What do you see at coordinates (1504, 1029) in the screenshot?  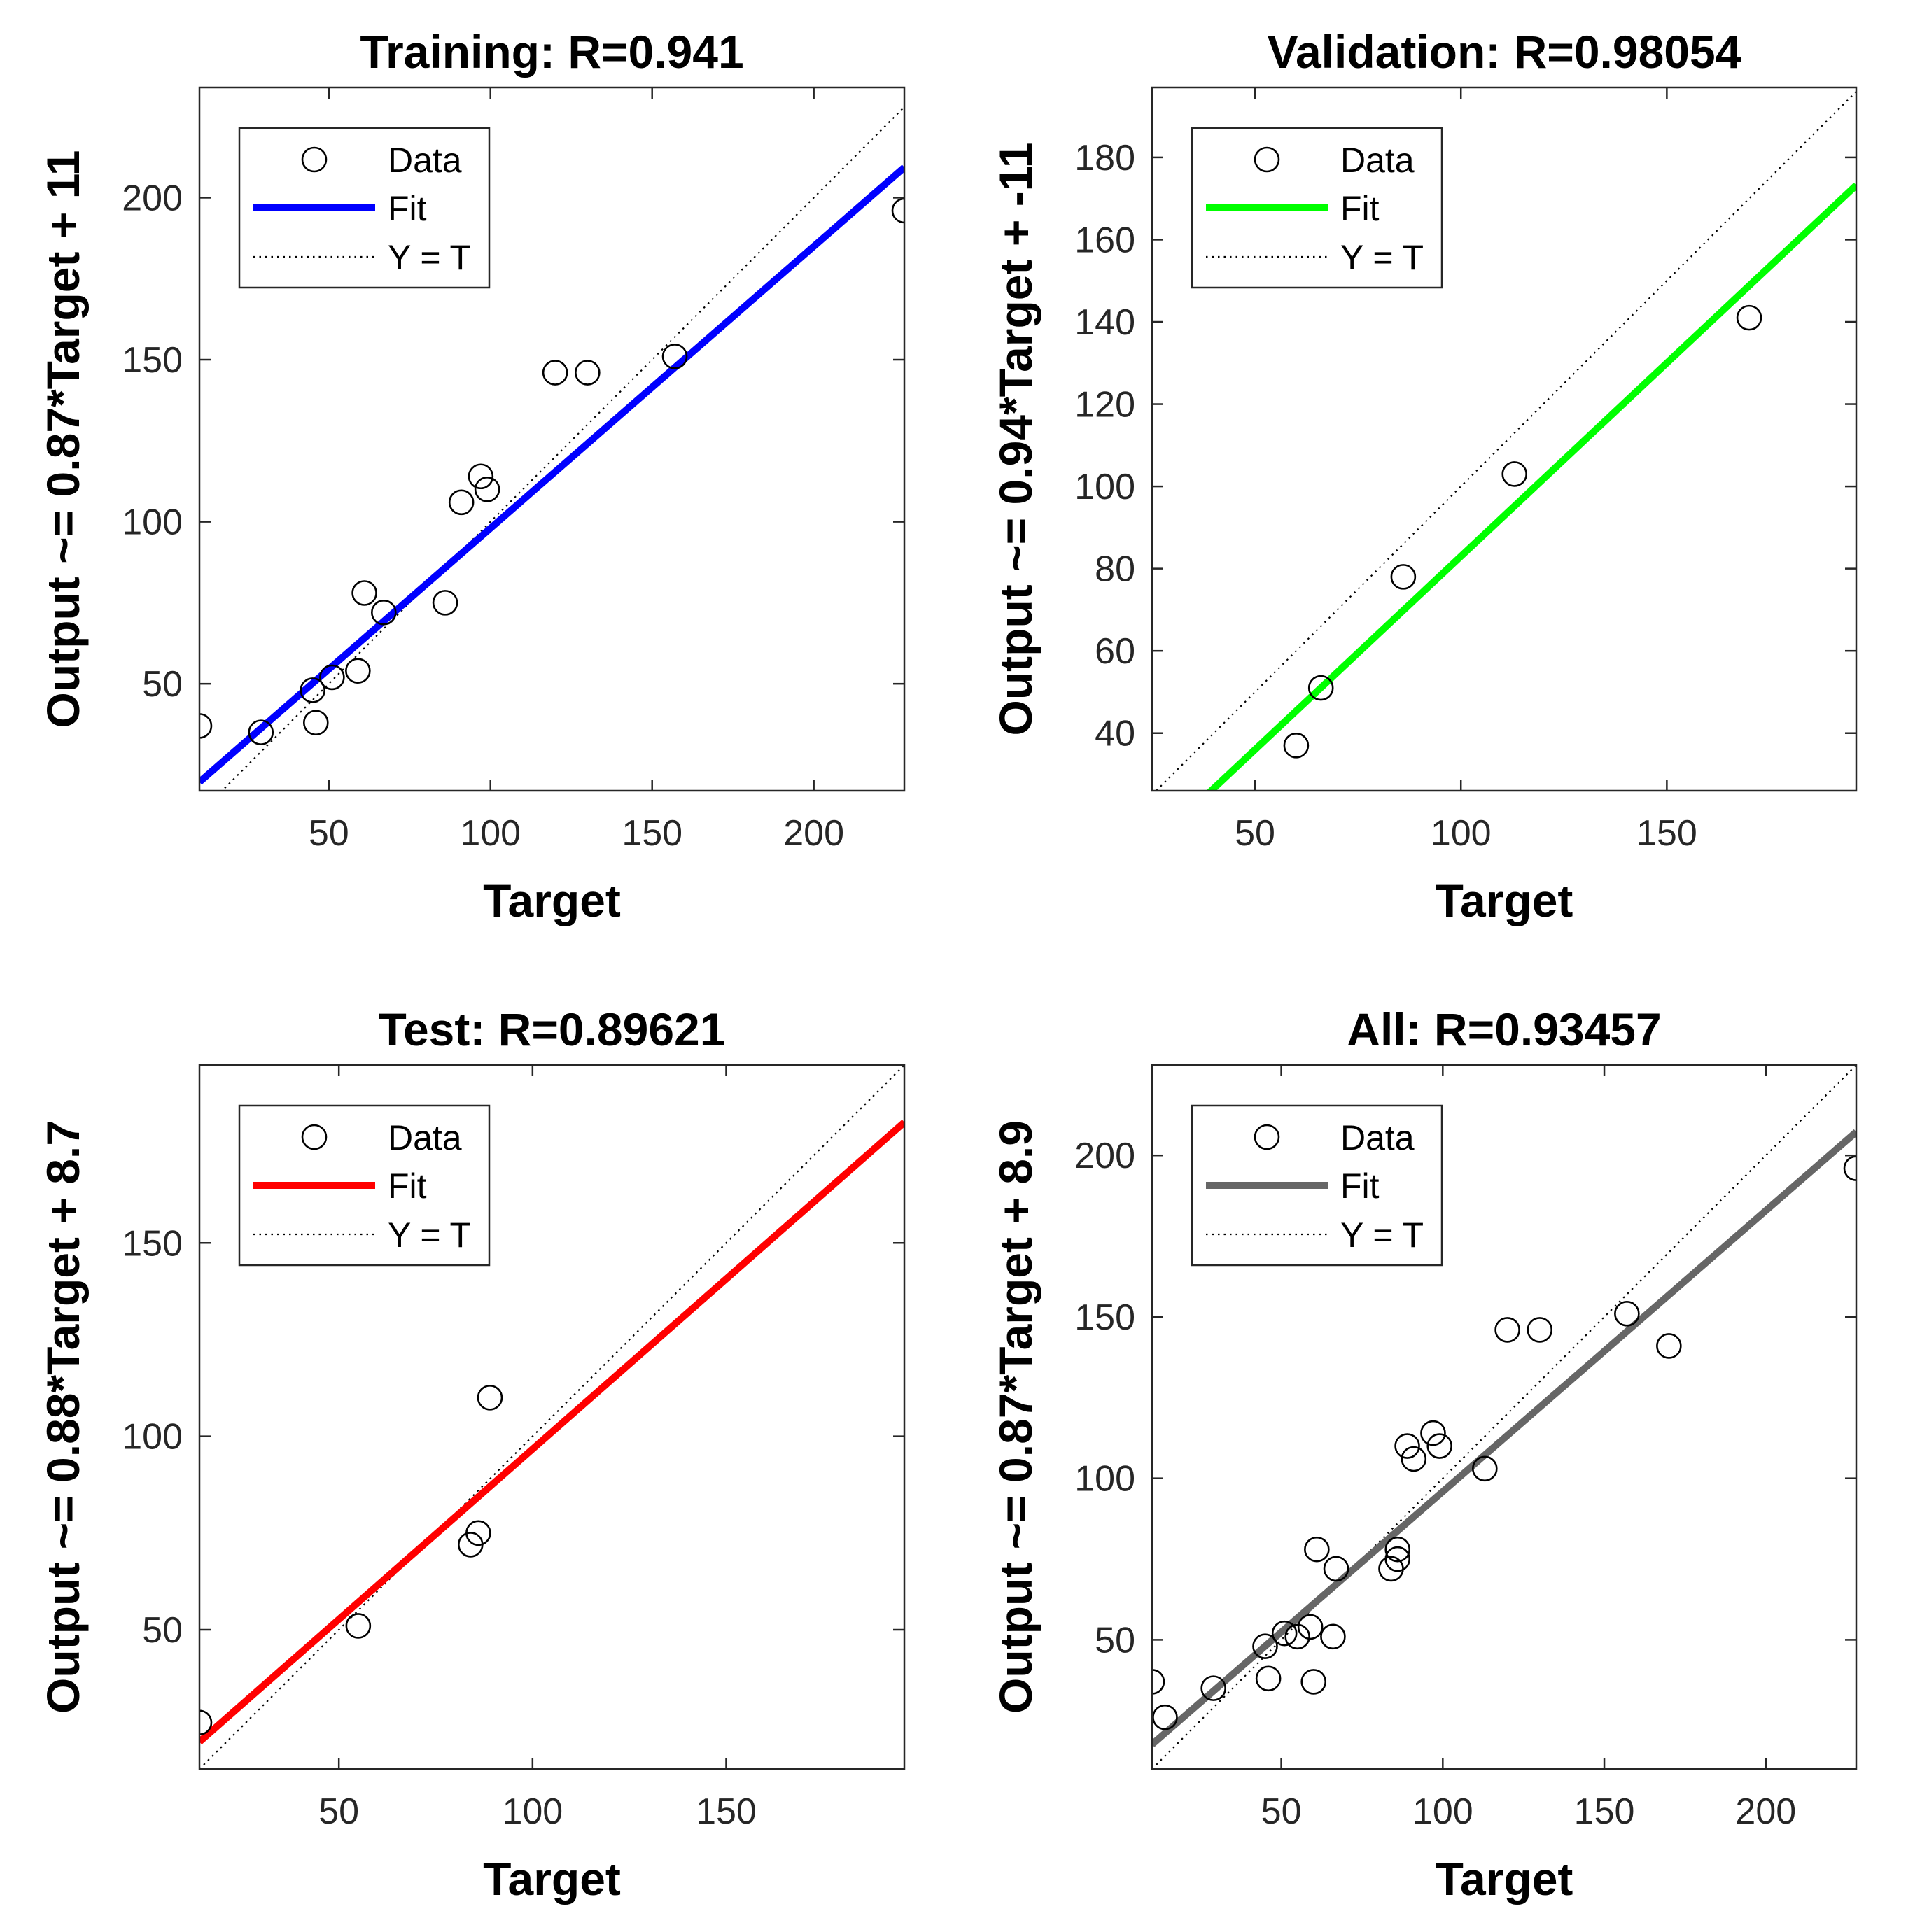 I see `chart-title: All: R=0.93457` at bounding box center [1504, 1029].